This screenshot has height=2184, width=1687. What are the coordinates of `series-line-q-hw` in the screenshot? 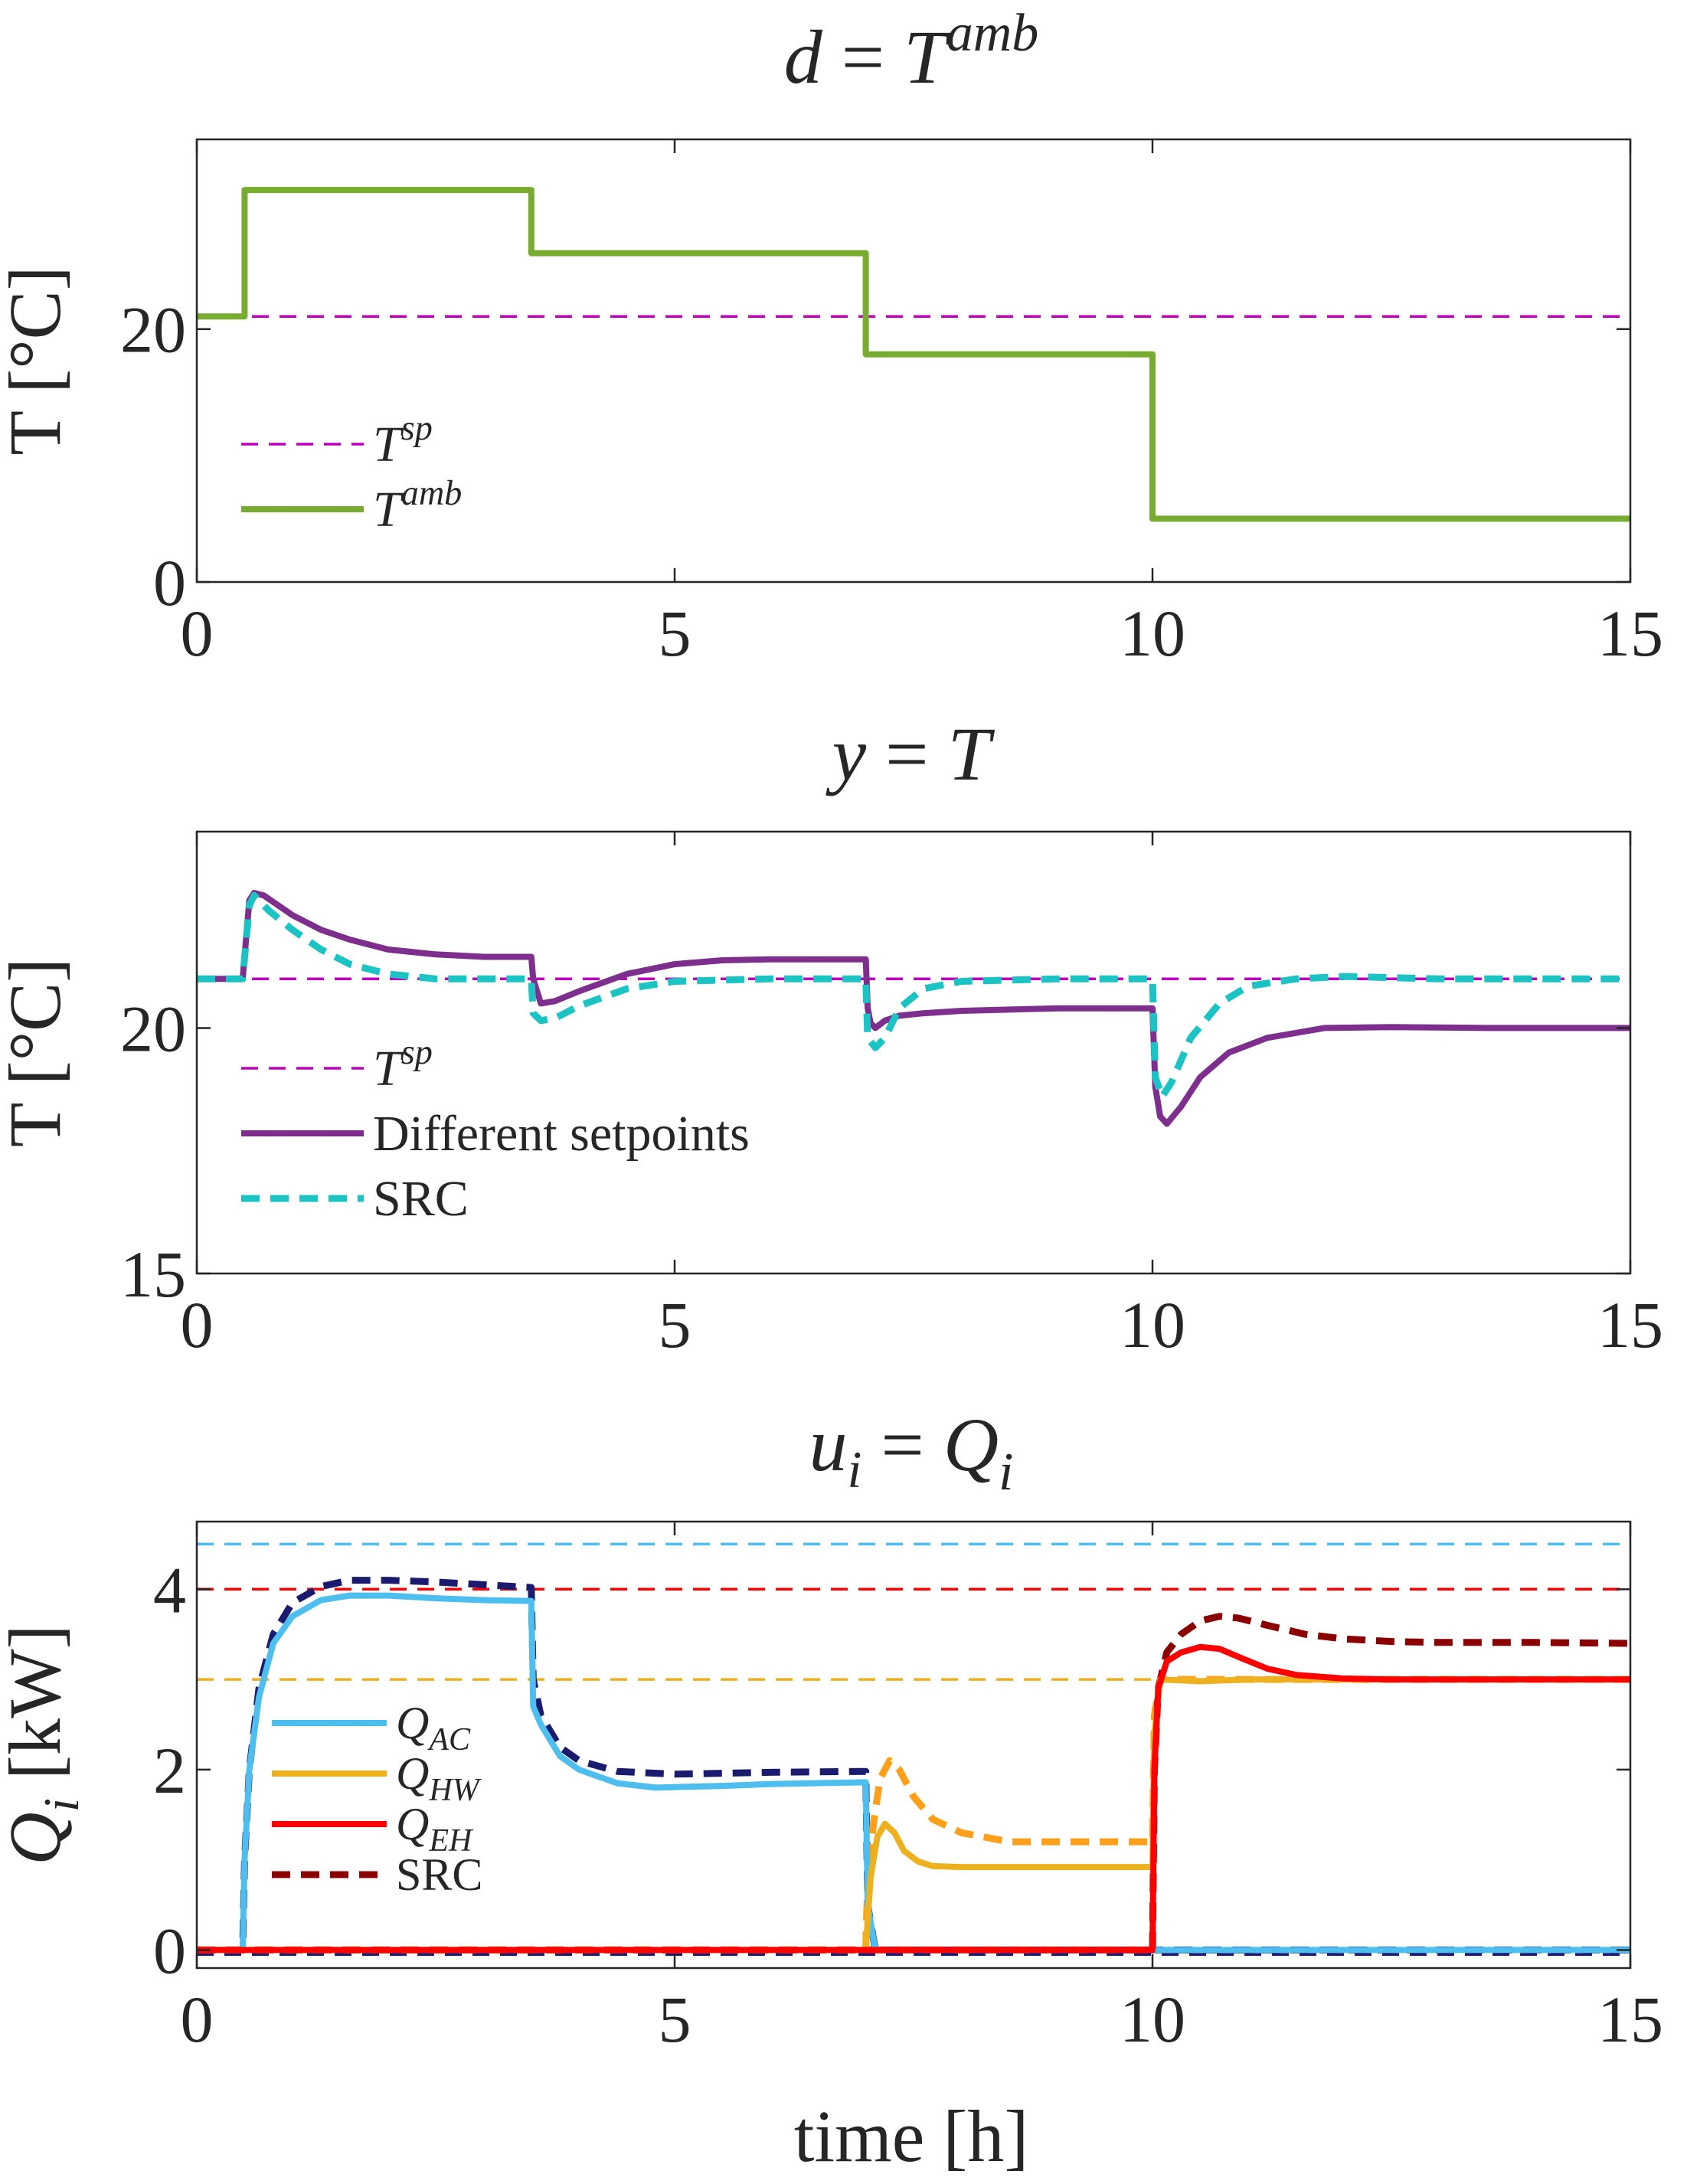 It's located at (913, 1815).